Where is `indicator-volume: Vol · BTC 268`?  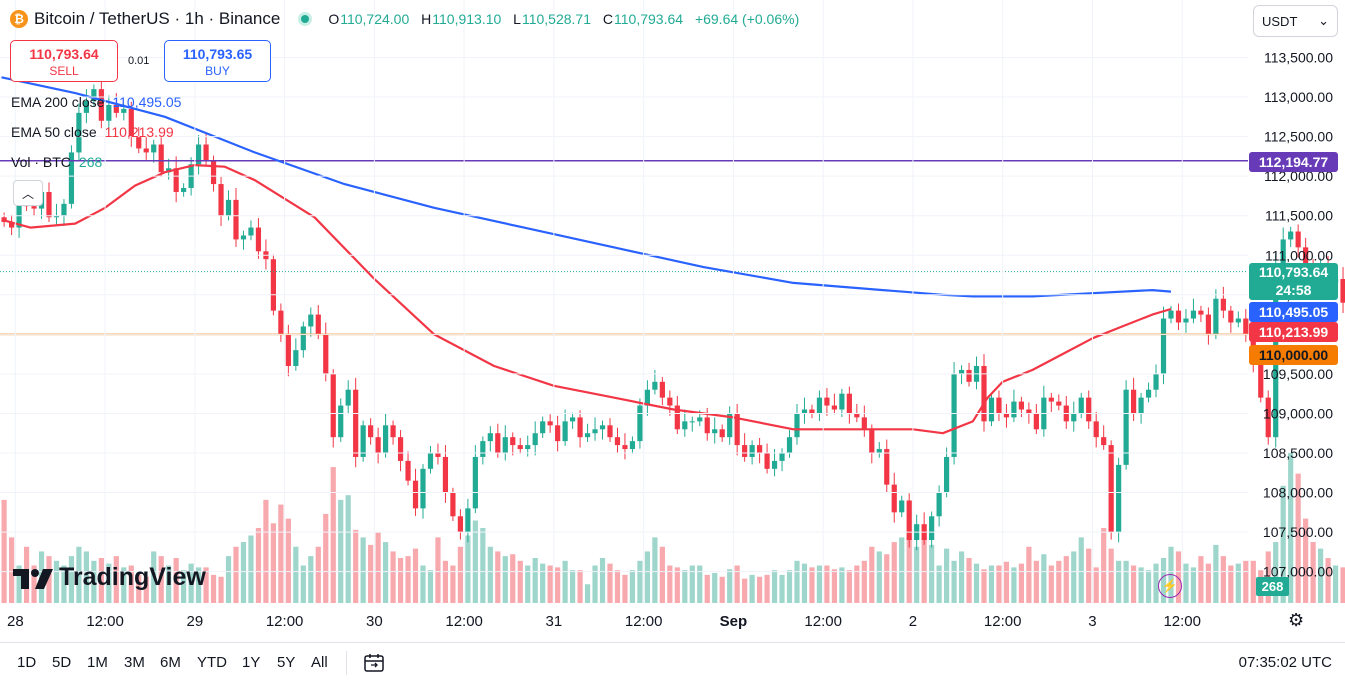
indicator-volume: Vol · BTC 268 is located at coordinates (57, 162).